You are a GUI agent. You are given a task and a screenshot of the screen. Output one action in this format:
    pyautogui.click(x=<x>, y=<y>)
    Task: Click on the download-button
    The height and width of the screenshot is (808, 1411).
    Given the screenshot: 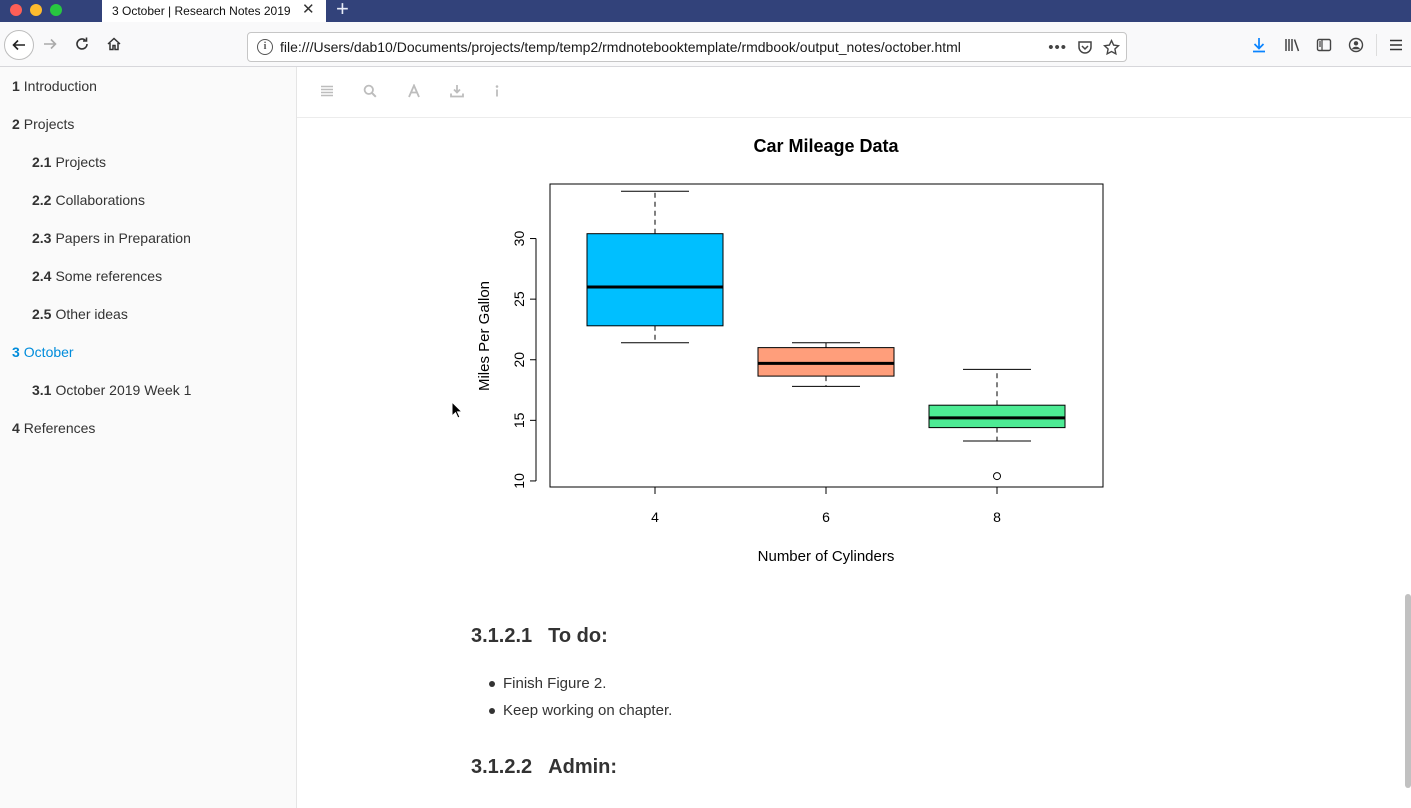 What is the action you would take?
    pyautogui.click(x=1259, y=45)
    